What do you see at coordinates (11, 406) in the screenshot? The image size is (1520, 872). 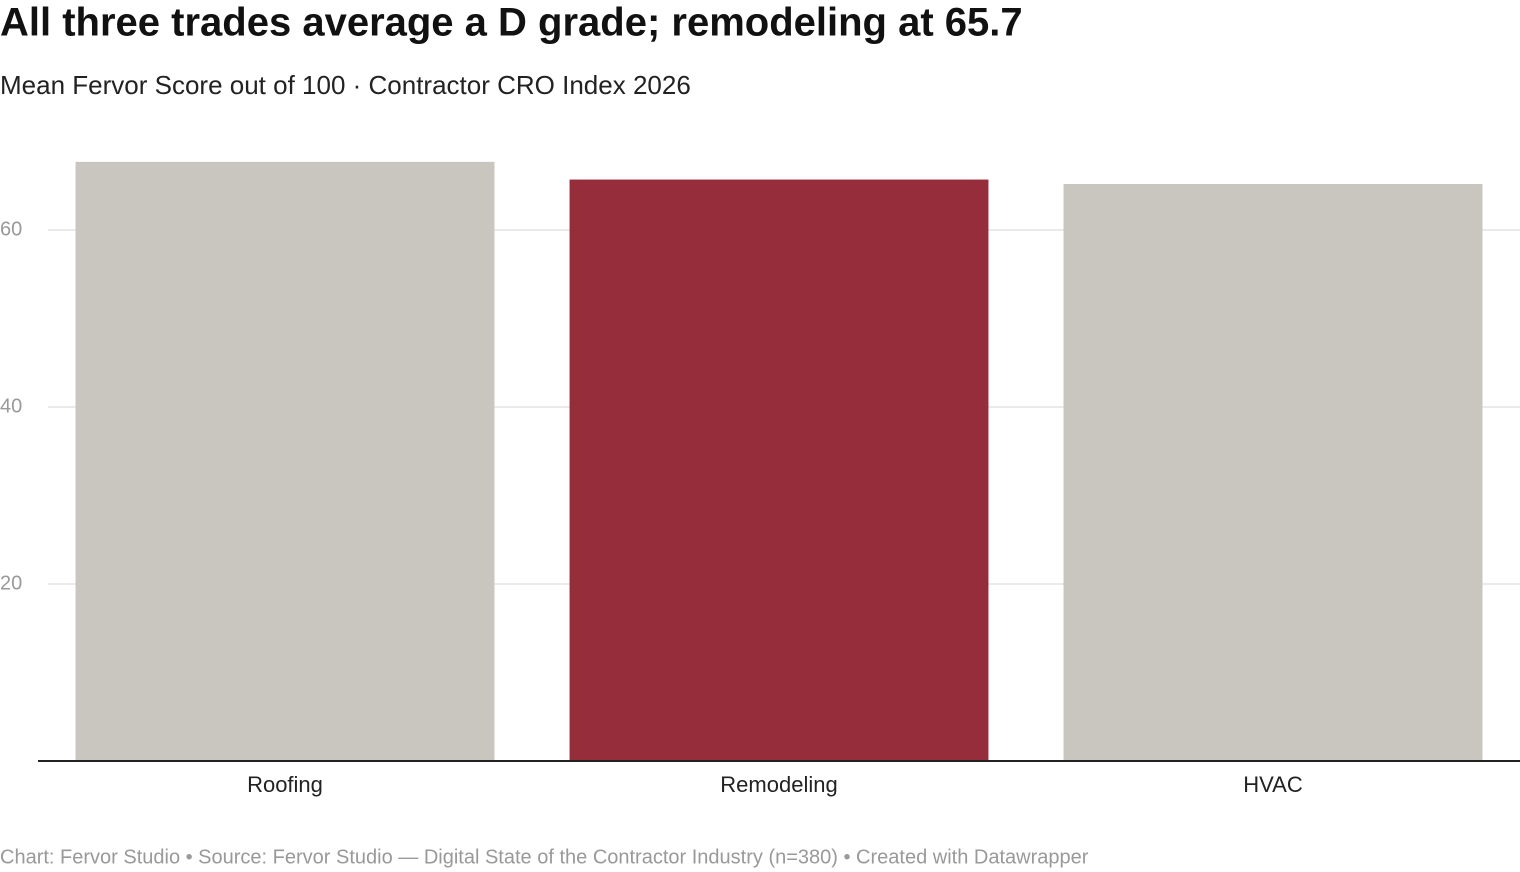 I see `y-tick-label: 40` at bounding box center [11, 406].